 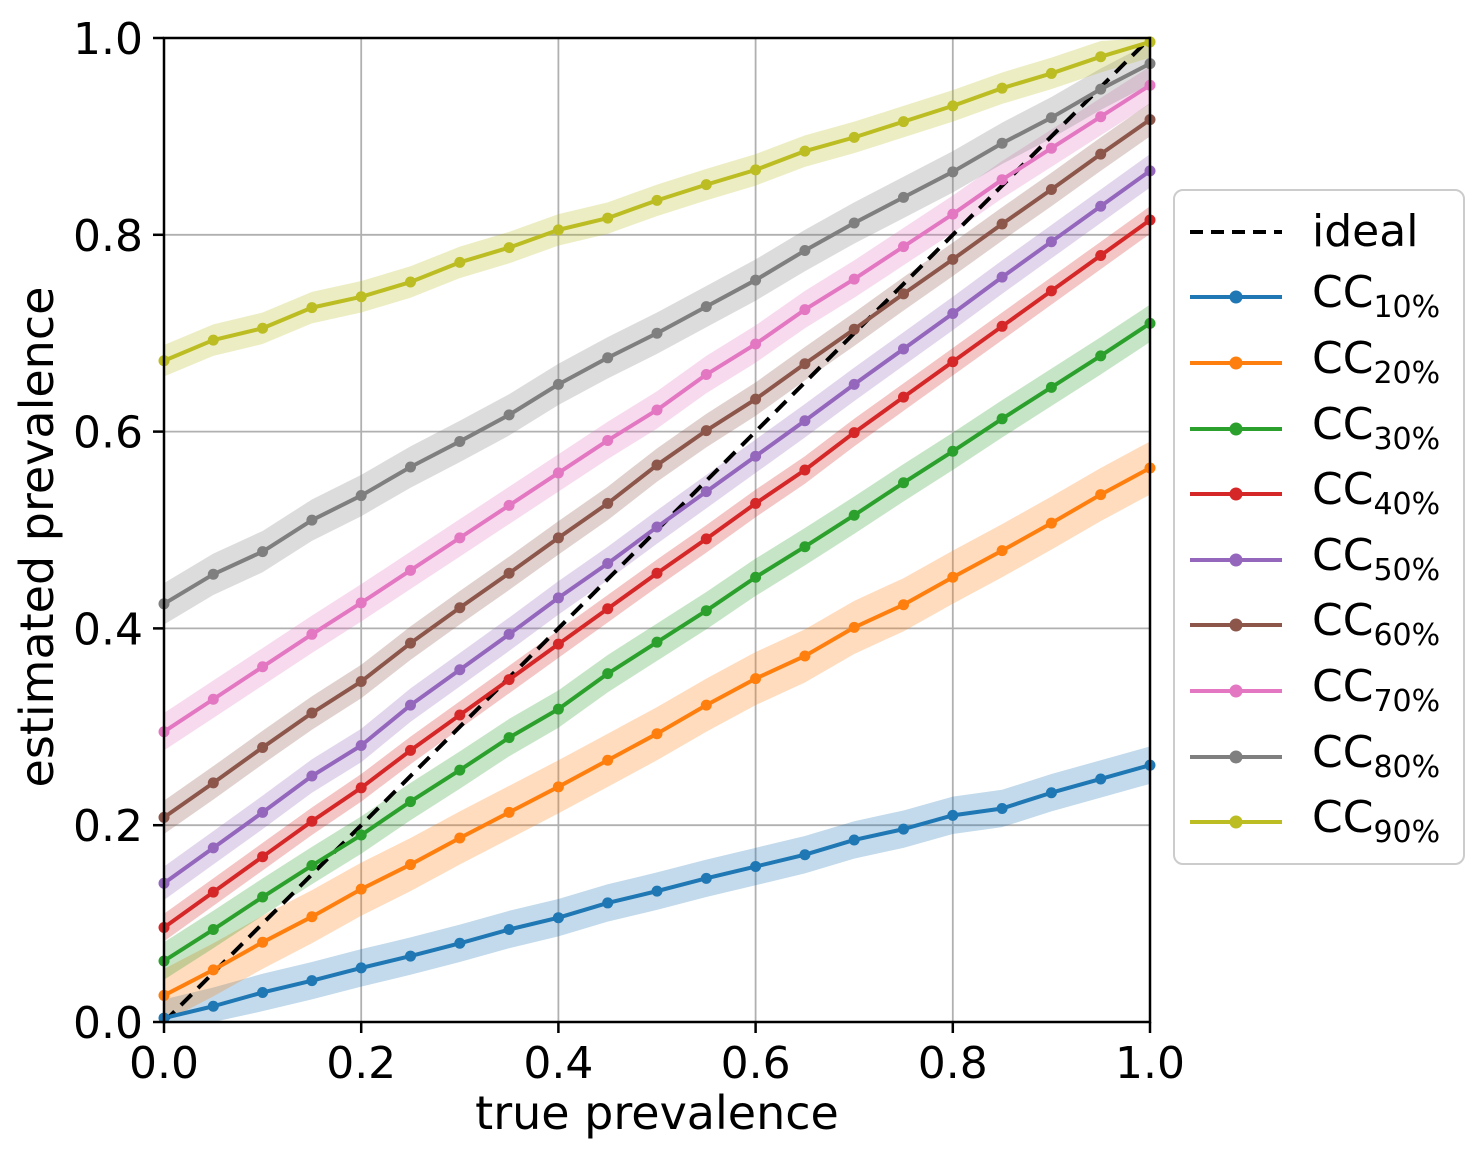 I want to click on series-marker-CC70%-x0.65, so click(x=805, y=310).